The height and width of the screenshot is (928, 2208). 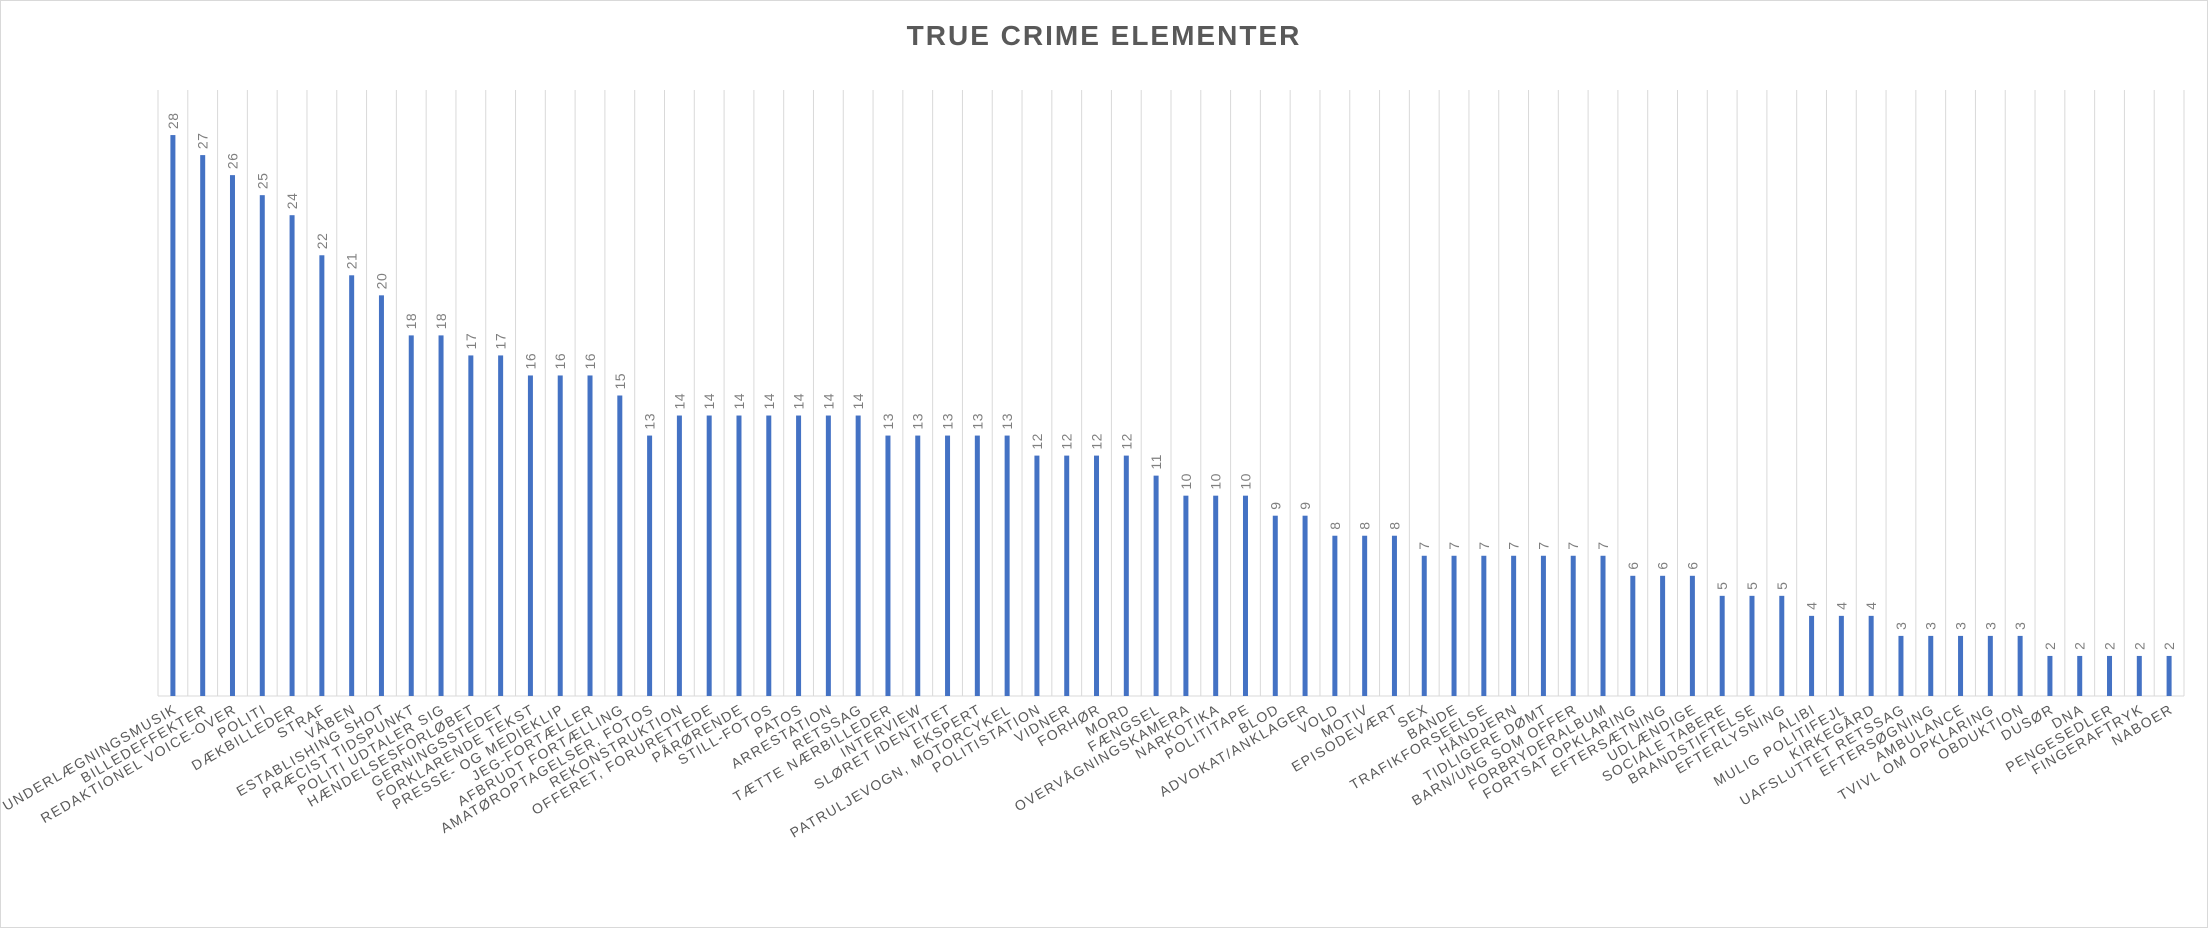 I want to click on data-label: 21, so click(x=352, y=261).